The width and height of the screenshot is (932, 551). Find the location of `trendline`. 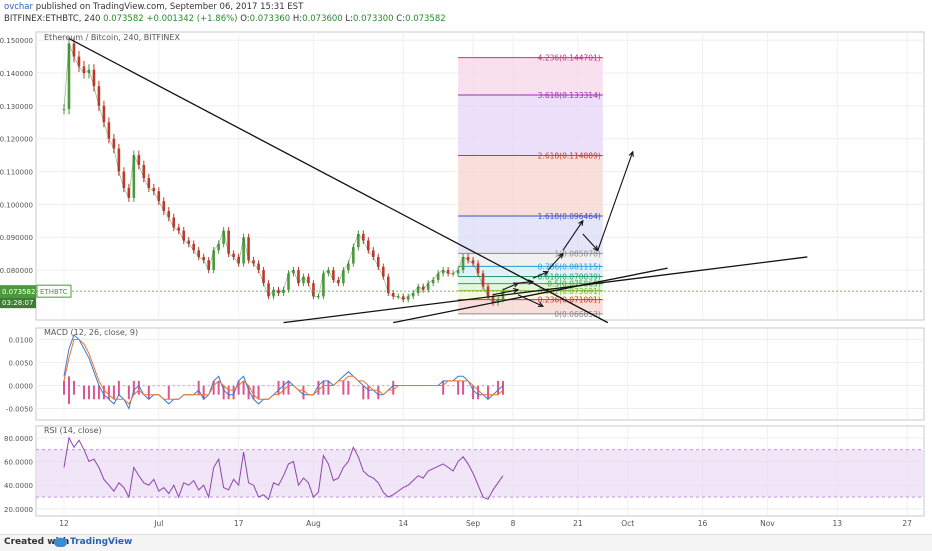

trendline is located at coordinates (545, 290).